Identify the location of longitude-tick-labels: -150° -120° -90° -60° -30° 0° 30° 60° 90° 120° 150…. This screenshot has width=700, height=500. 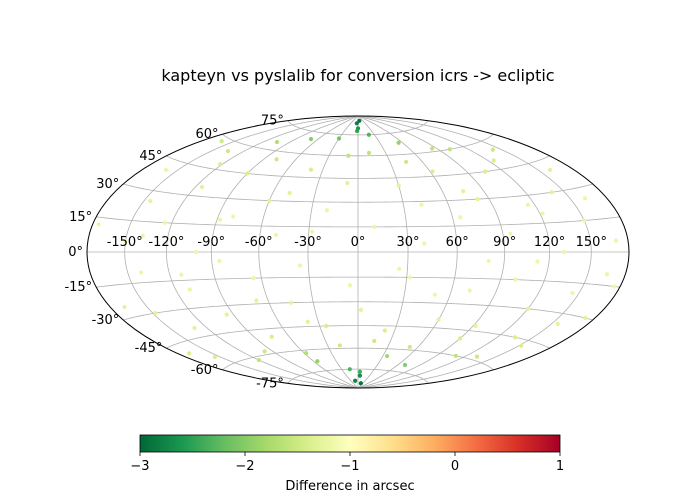
(357, 242).